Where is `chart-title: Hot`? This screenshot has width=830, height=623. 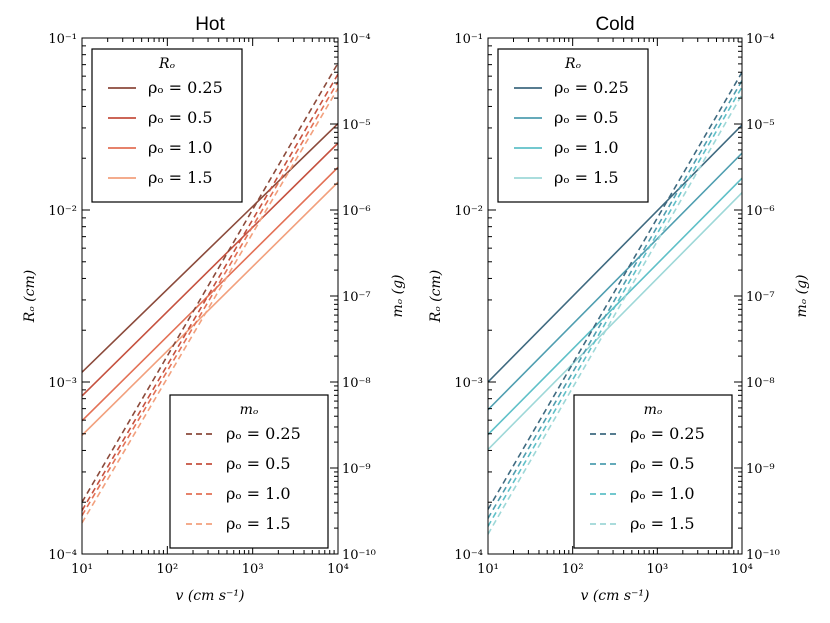
chart-title: Hot is located at coordinates (210, 24).